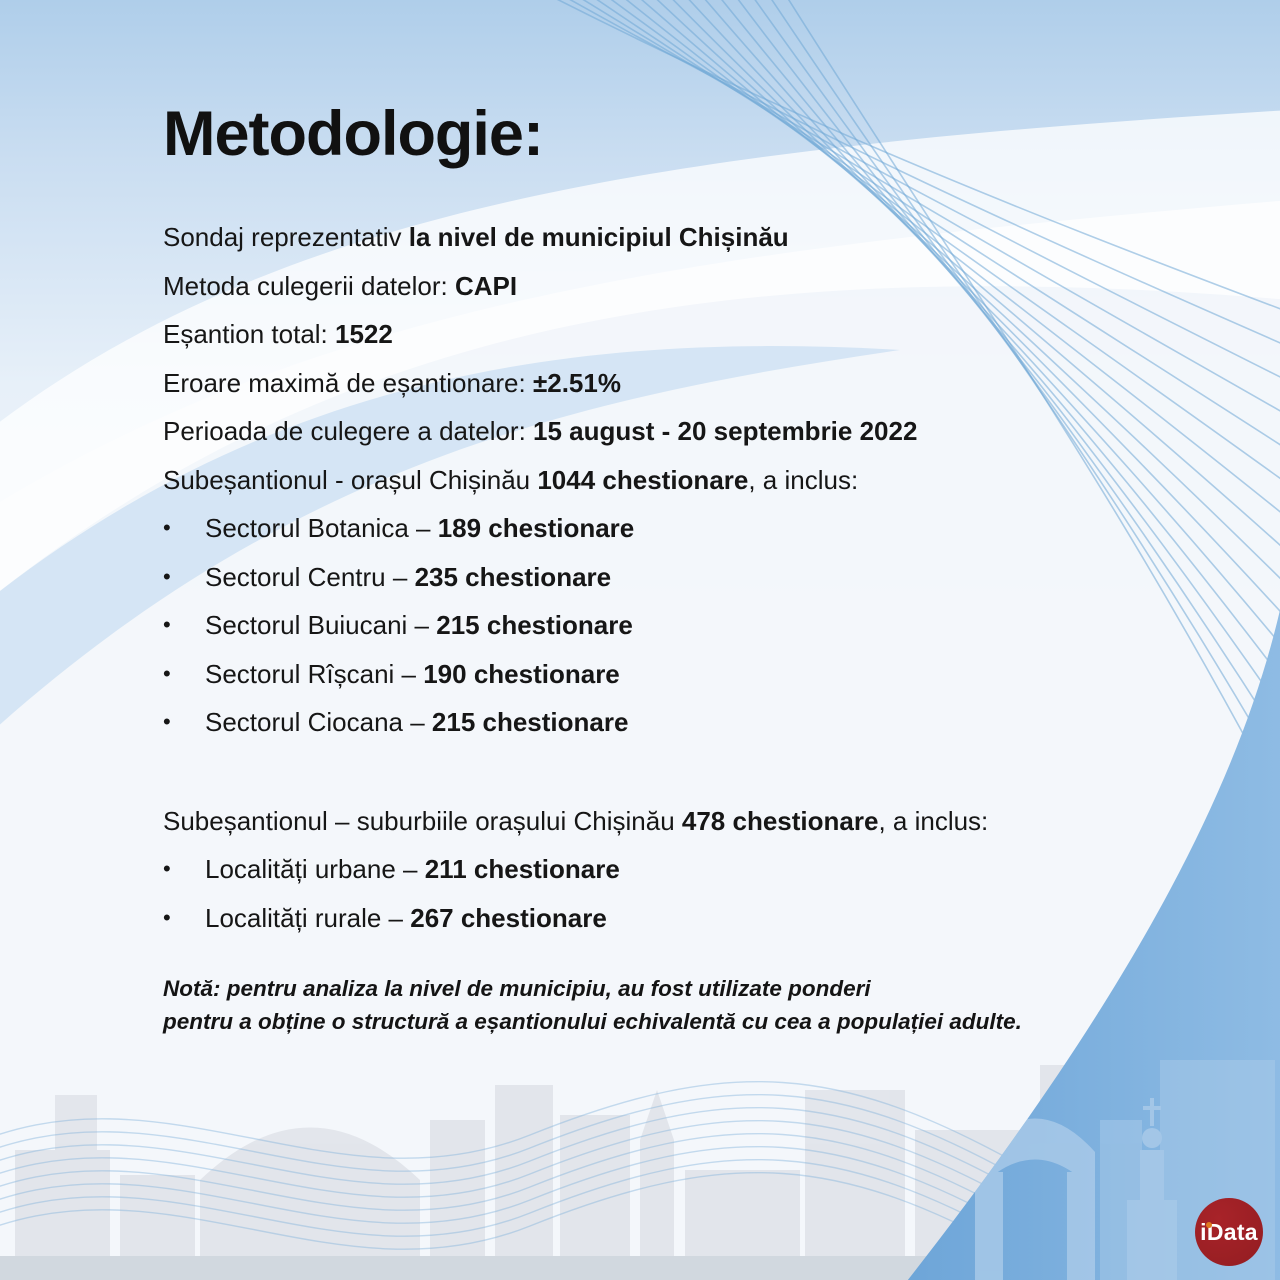  I want to click on list-item-centru: • Sectorul Centru – 235 chestionare, so click(668, 577).